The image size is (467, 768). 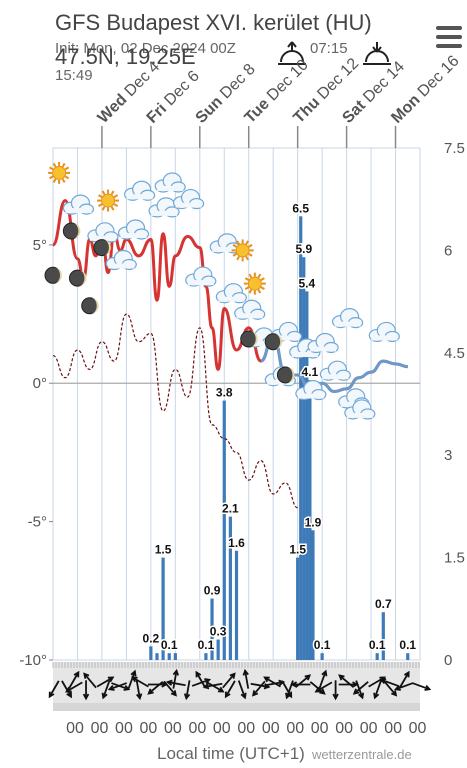 I want to click on menu-icon, so click(x=449, y=38).